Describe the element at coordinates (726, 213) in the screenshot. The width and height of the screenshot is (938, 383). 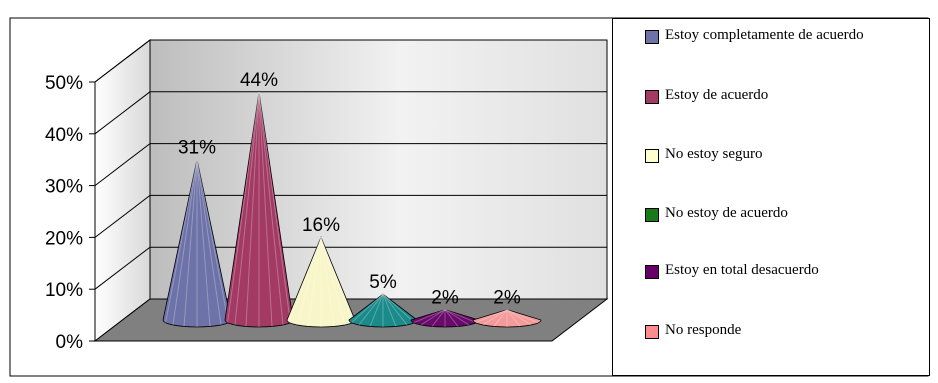
I see `legend-label: No estoy de acuerdo` at that location.